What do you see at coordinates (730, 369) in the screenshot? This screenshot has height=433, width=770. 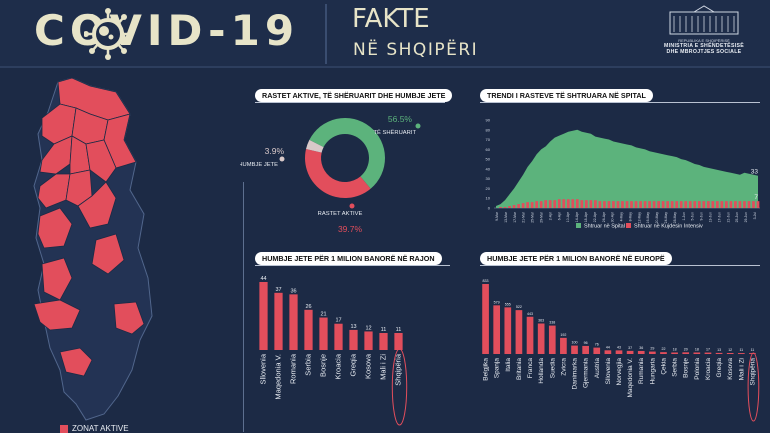 I see `bar-category-label: Kosova` at bounding box center [730, 369].